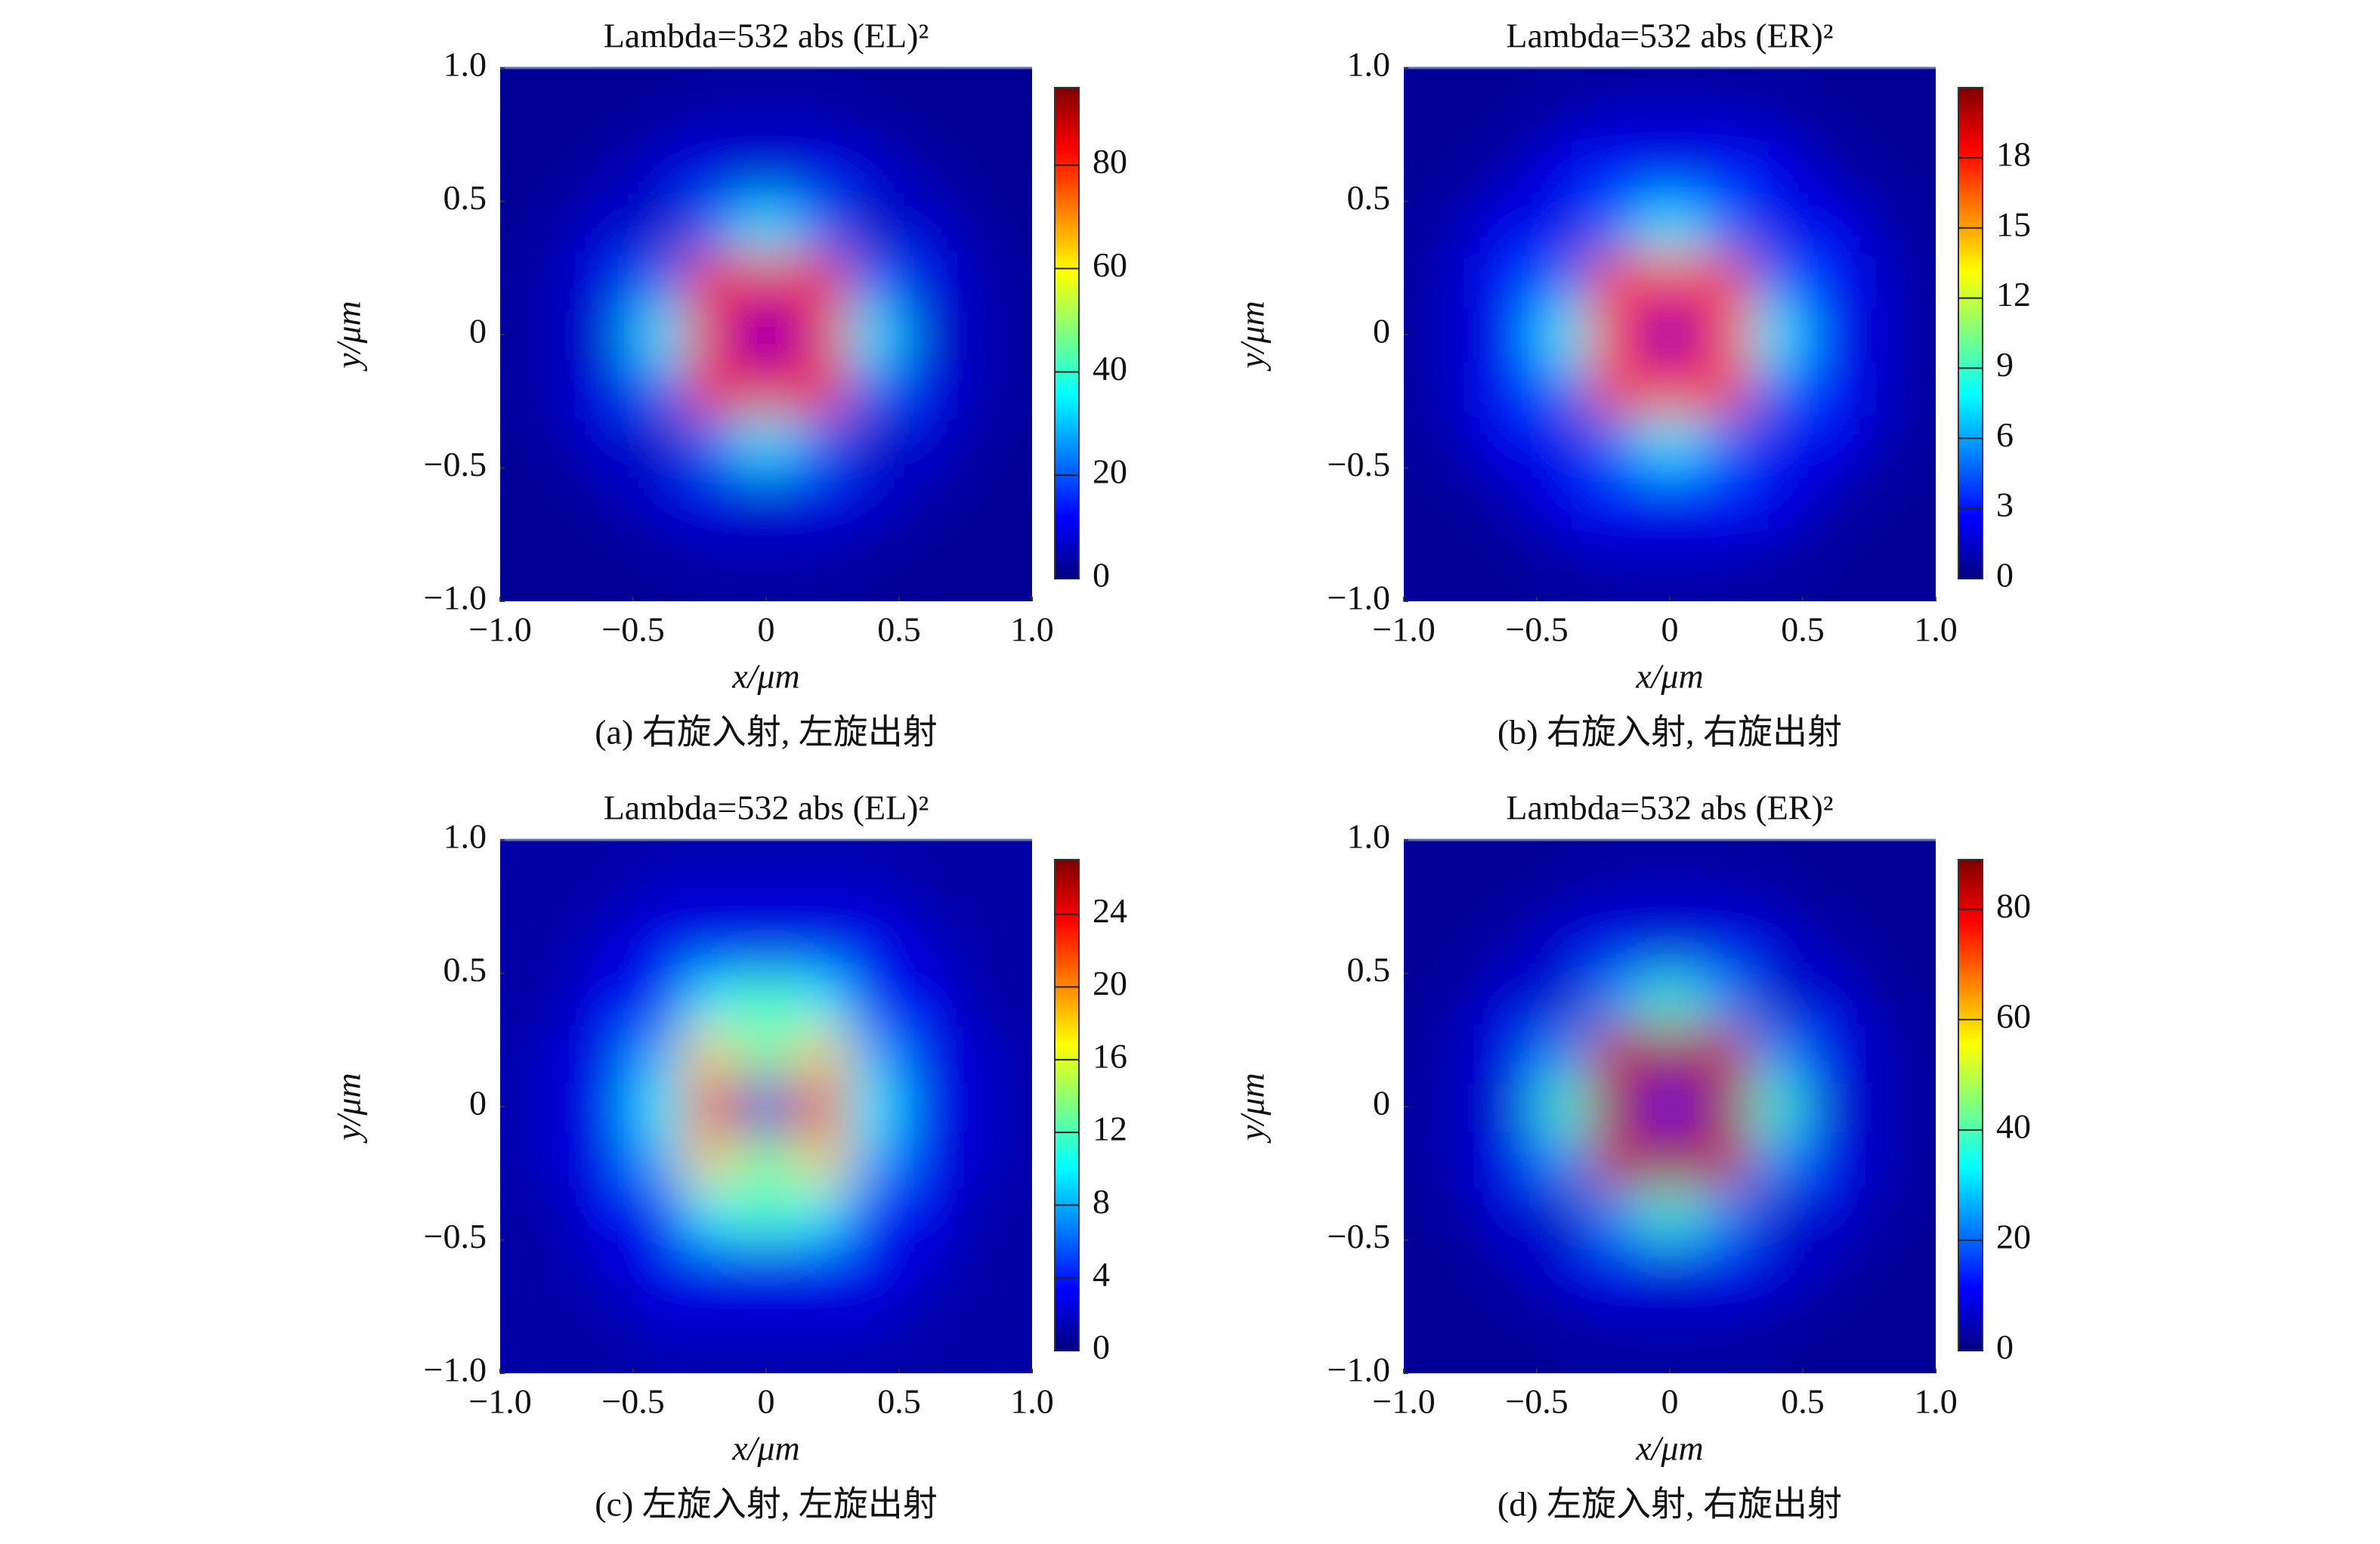  What do you see at coordinates (455, 1236) in the screenshot?
I see `y-tick-label: −0.5` at bounding box center [455, 1236].